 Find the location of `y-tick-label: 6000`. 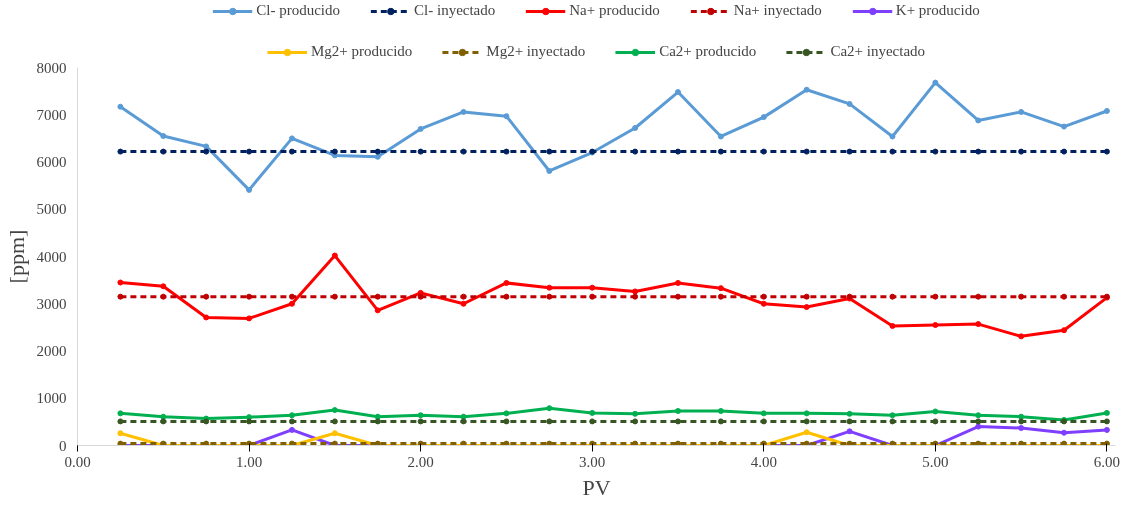

y-tick-label: 6000 is located at coordinates (51, 162).